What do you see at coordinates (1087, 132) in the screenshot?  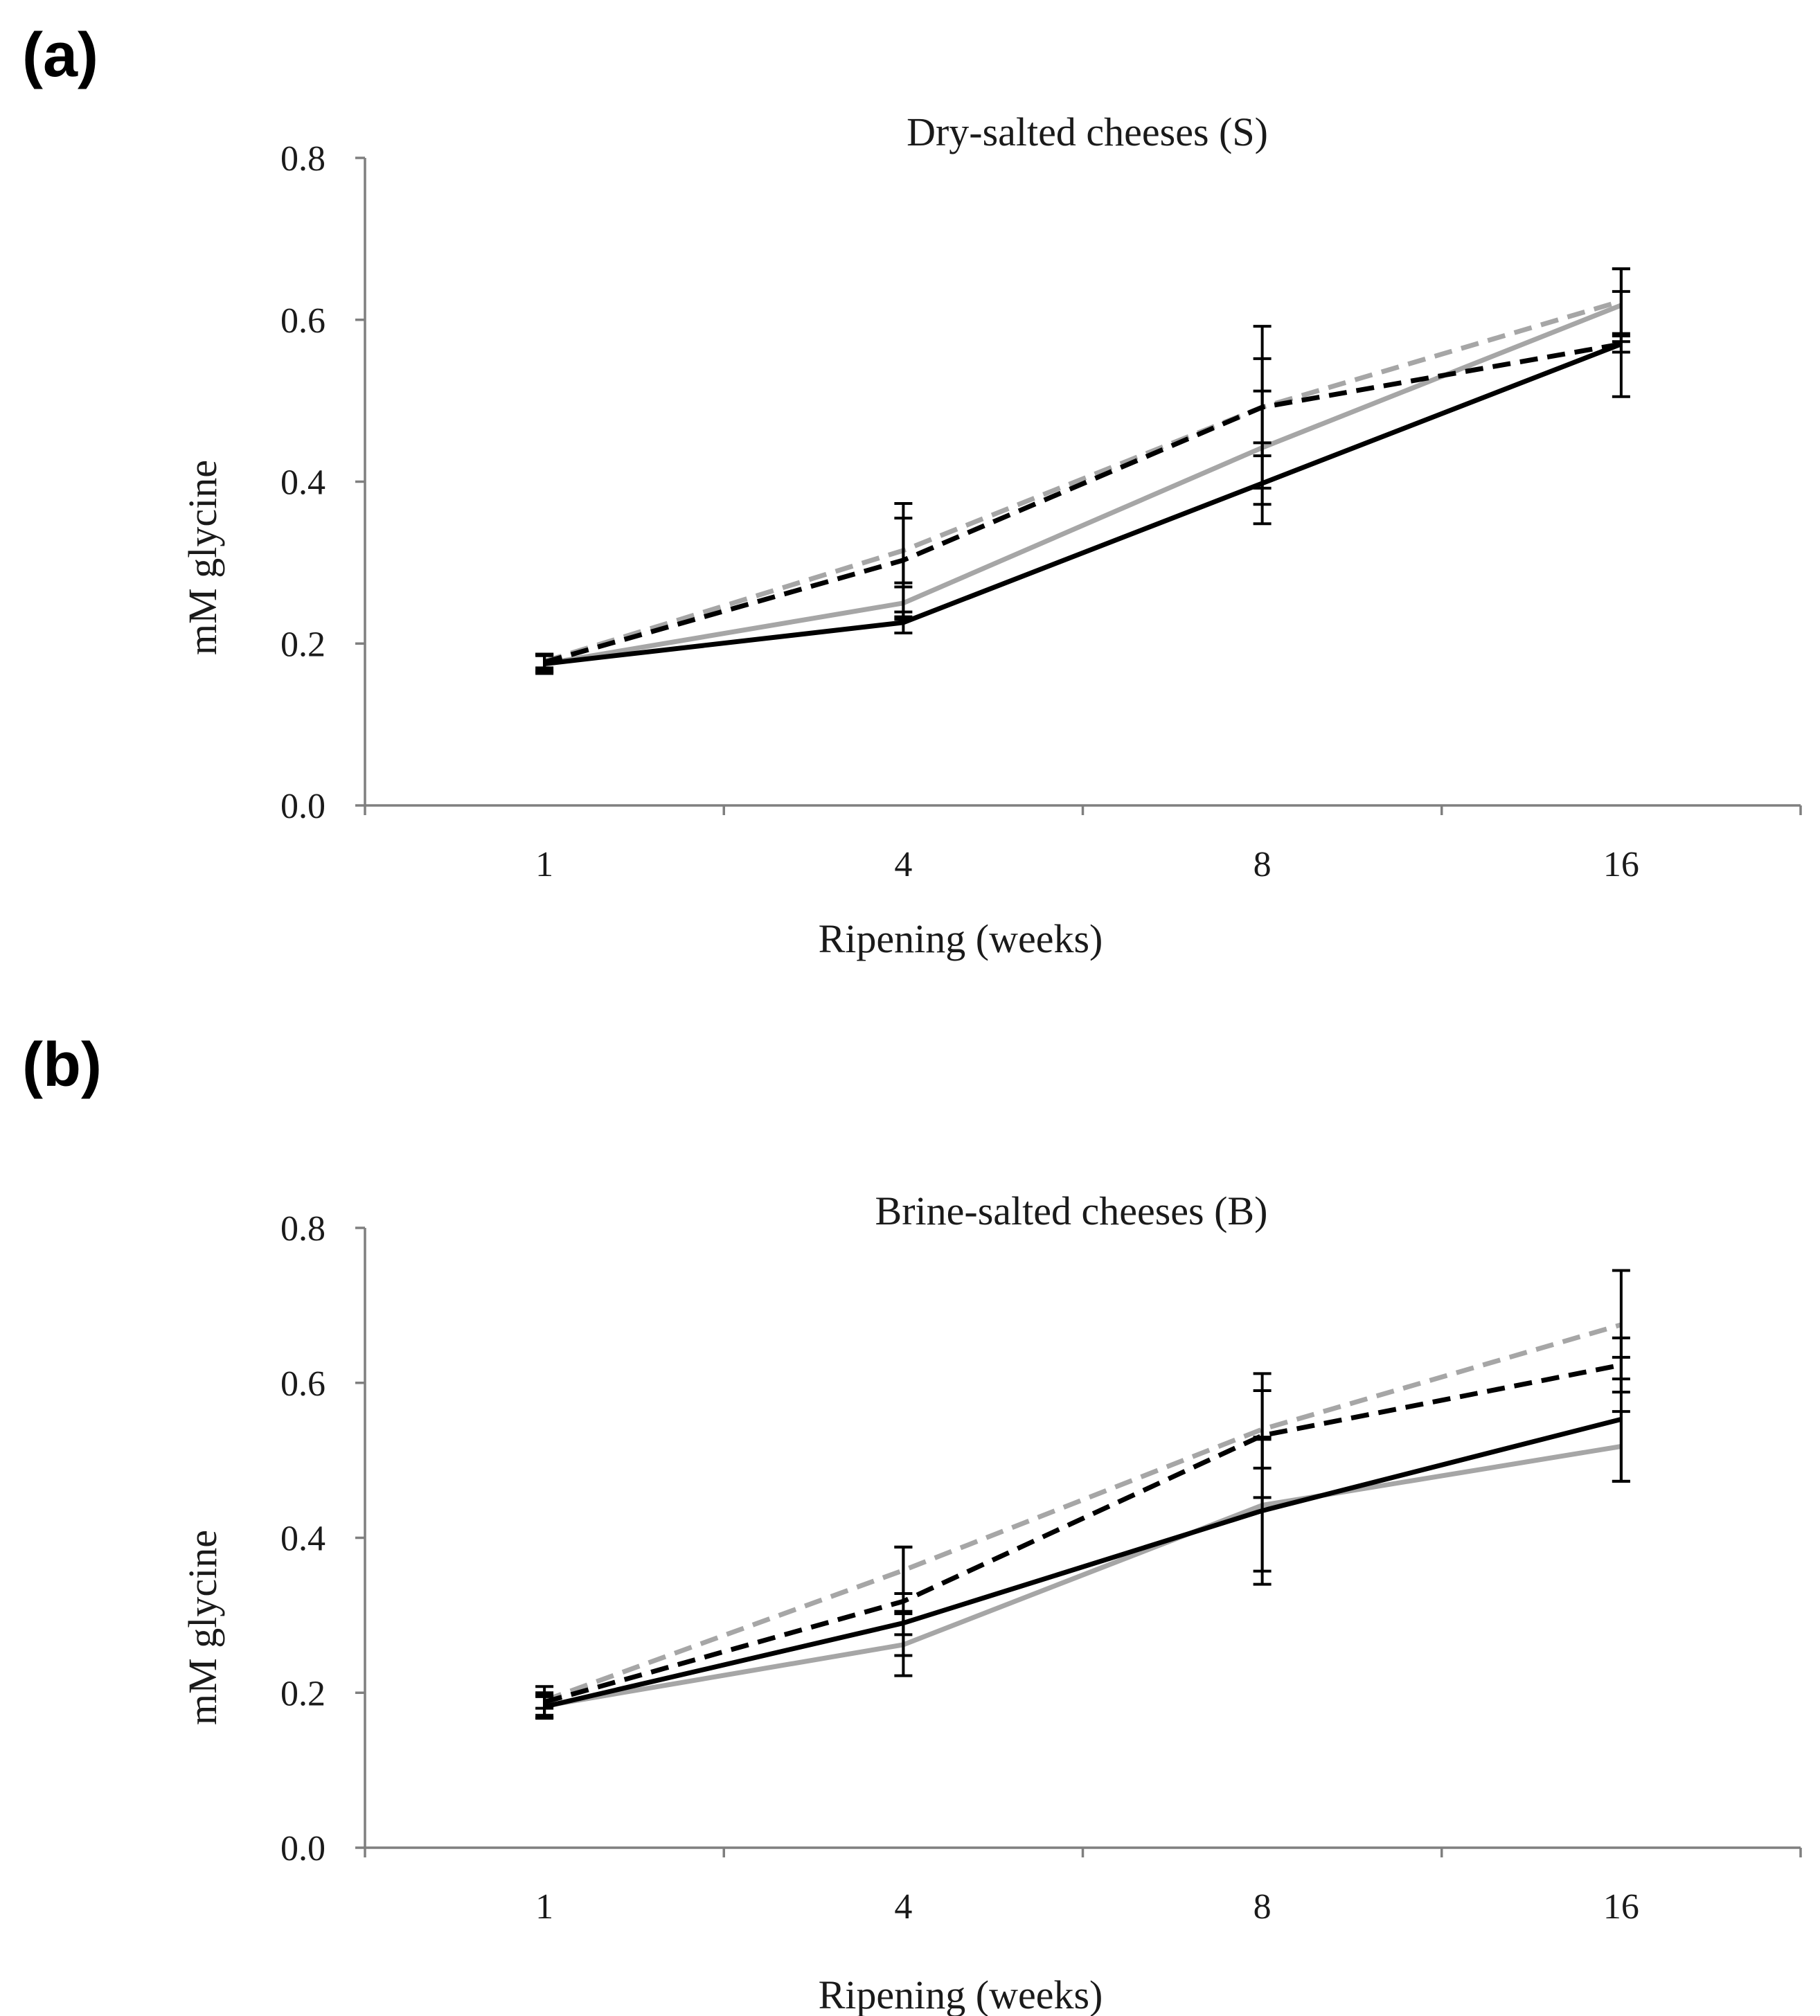 I see `panel-a-title: Dry-salted cheeses (S)` at bounding box center [1087, 132].